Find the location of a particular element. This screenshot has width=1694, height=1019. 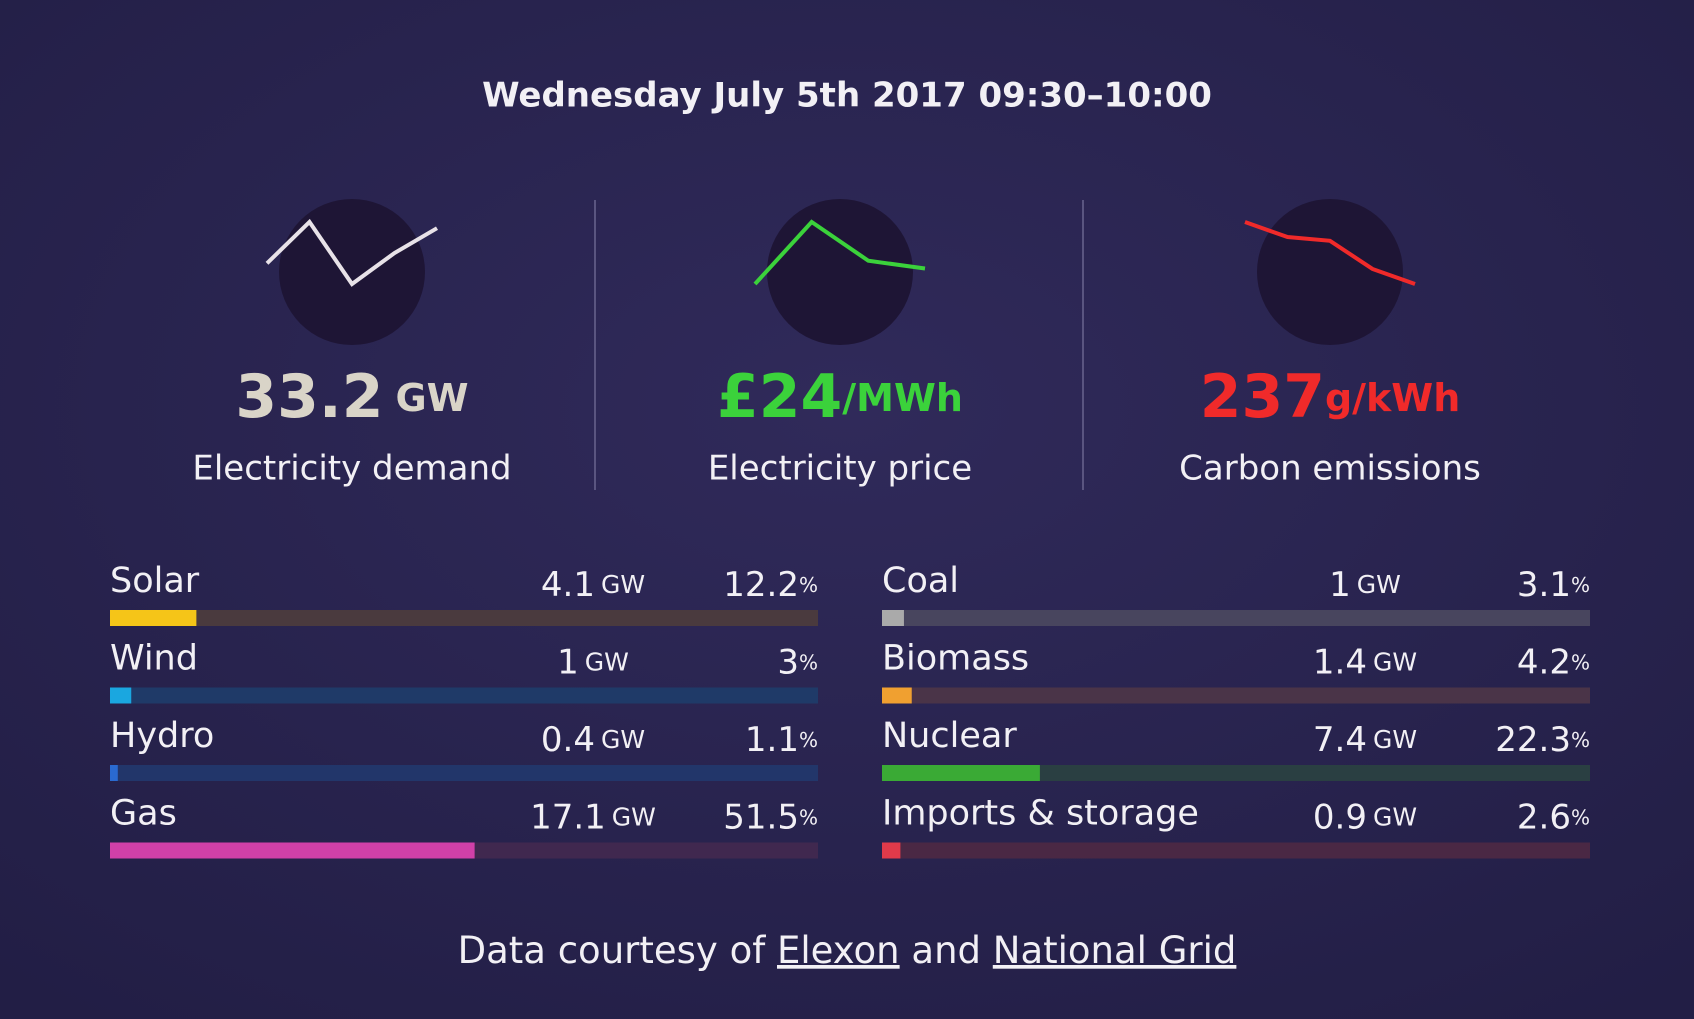

source-name: Gas is located at coordinates (143, 814).